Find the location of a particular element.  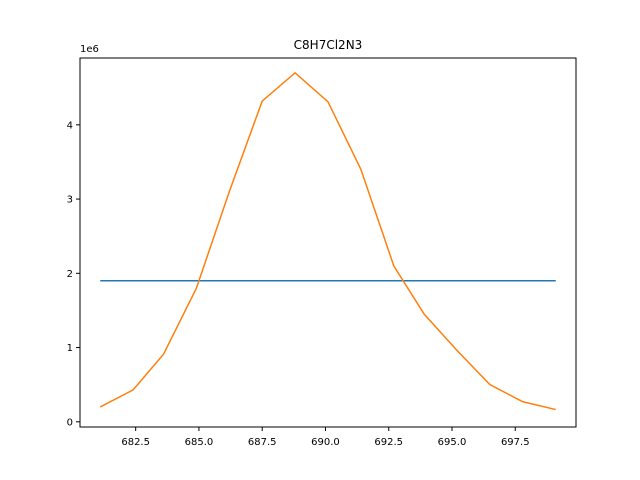

x-tick-label: 697.5 is located at coordinates (515, 442).